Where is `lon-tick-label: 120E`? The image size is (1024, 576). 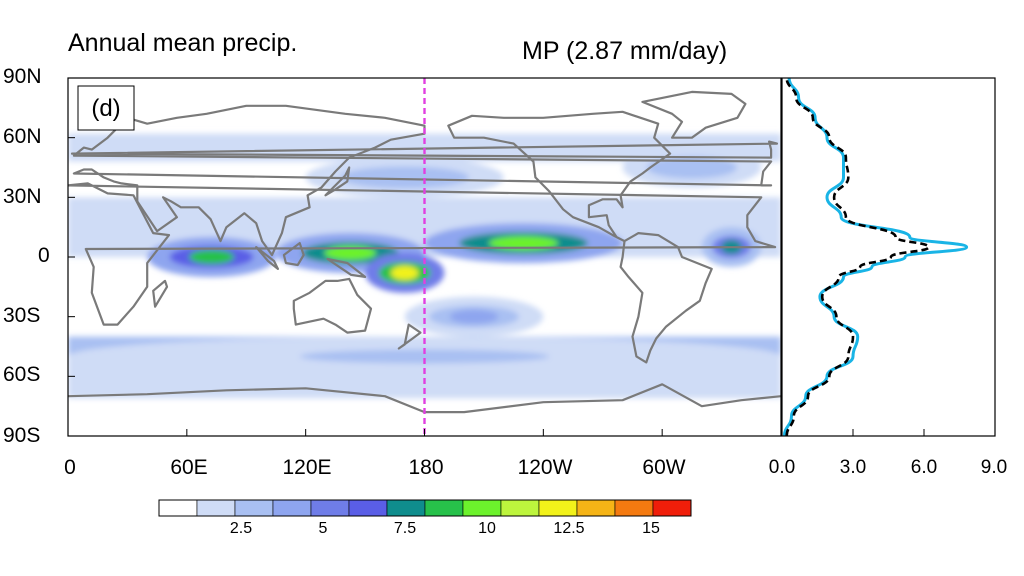 lon-tick-label: 120E is located at coordinates (307, 467).